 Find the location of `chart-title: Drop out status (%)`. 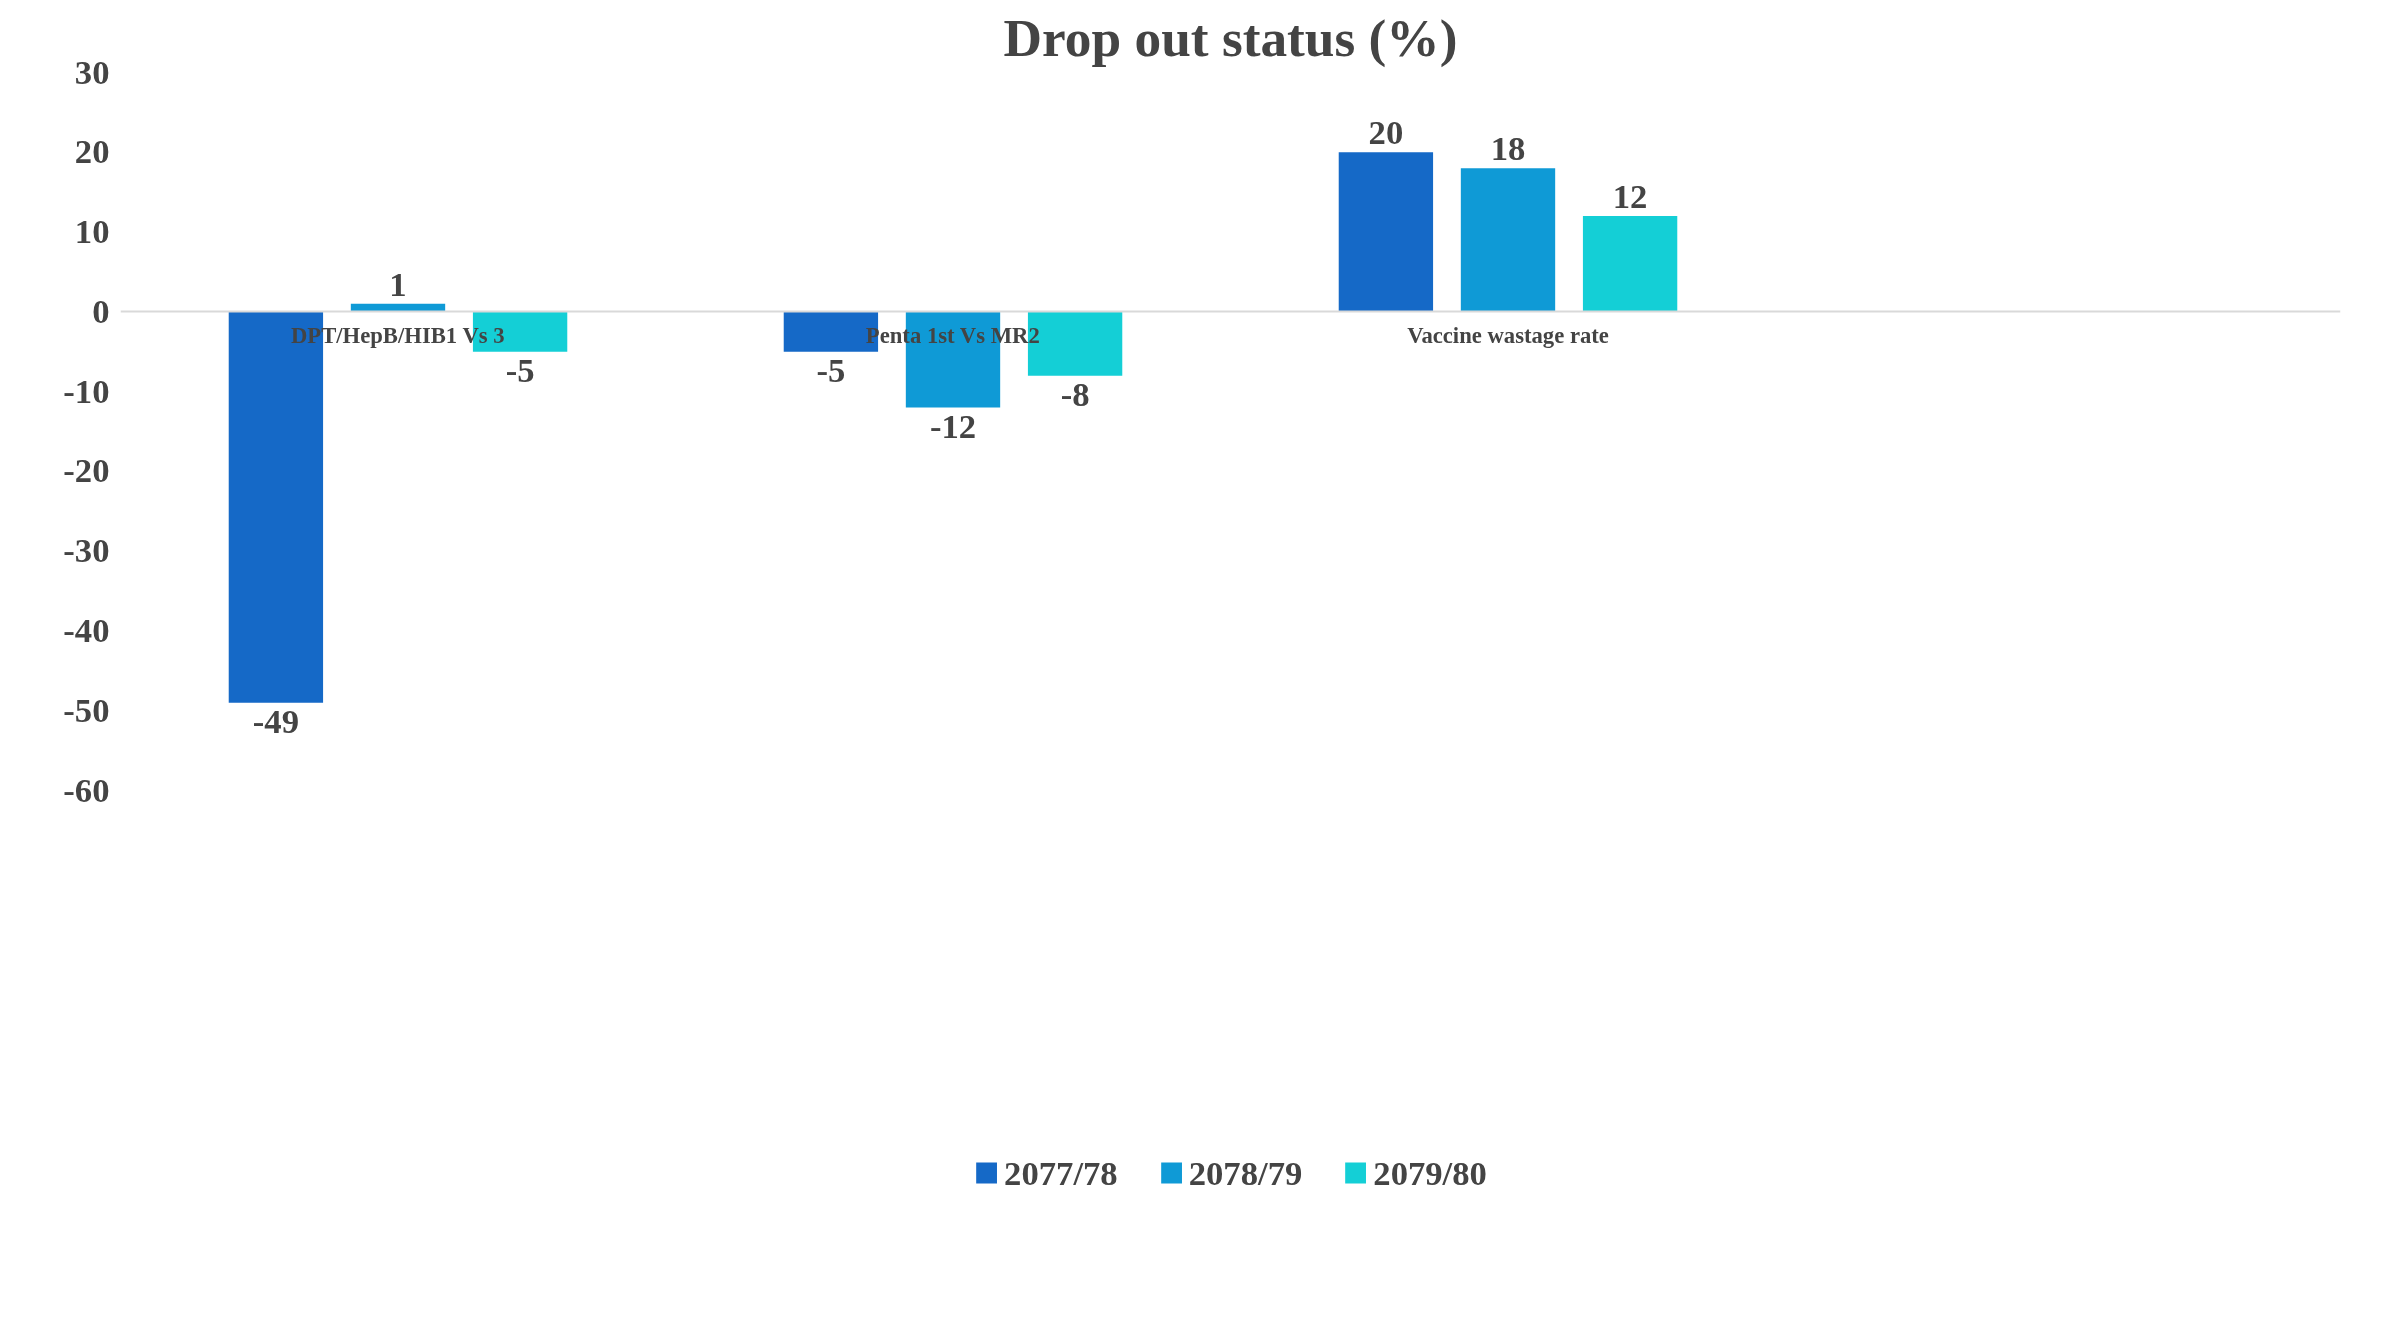

chart-title: Drop out status (%) is located at coordinates (1230, 37).